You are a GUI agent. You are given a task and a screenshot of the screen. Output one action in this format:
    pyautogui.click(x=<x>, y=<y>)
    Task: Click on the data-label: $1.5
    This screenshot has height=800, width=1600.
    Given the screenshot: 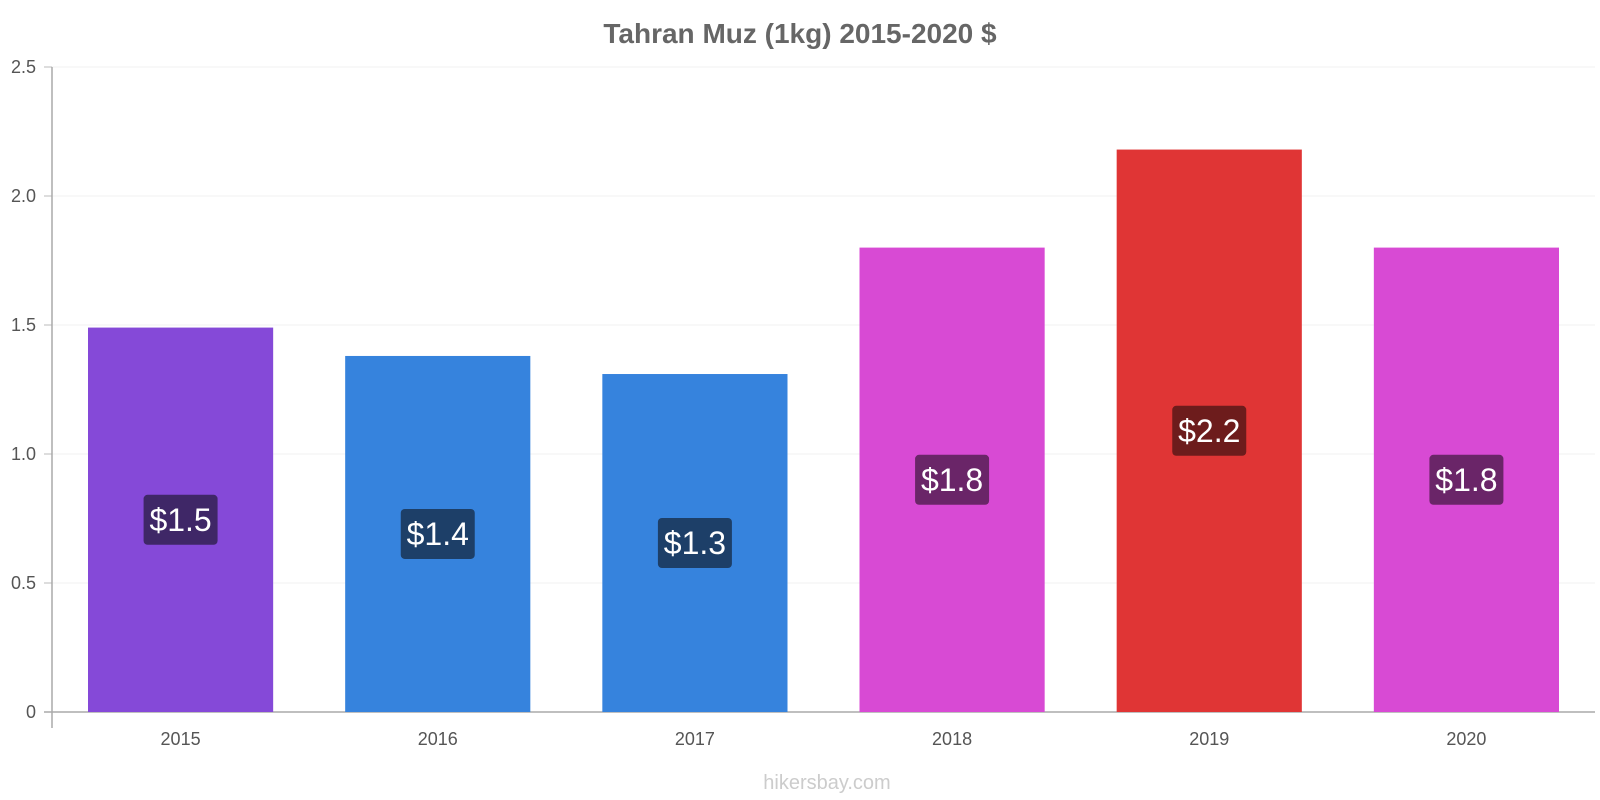 What is the action you would take?
    pyautogui.click(x=180, y=520)
    